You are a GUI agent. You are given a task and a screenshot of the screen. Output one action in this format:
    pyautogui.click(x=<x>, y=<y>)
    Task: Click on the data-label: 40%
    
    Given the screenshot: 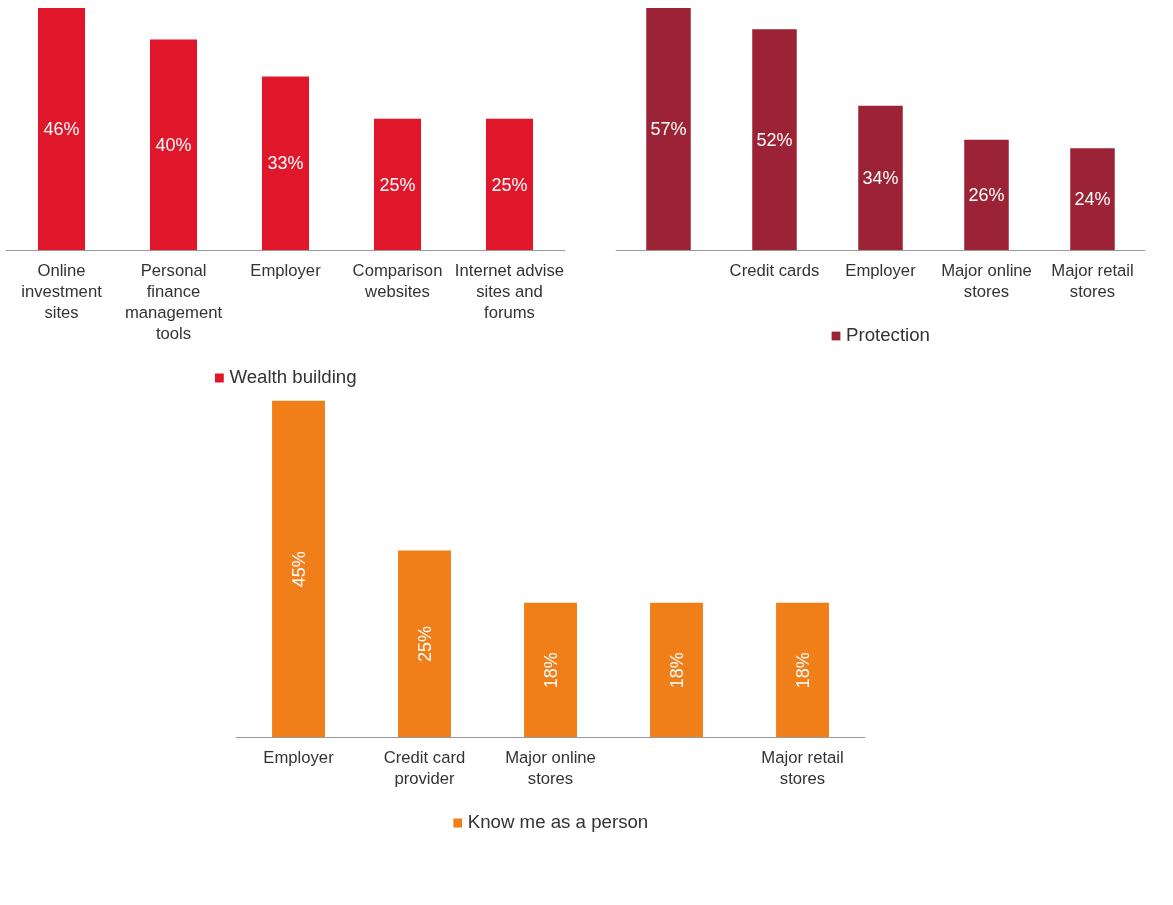 What is the action you would take?
    pyautogui.click(x=173, y=145)
    